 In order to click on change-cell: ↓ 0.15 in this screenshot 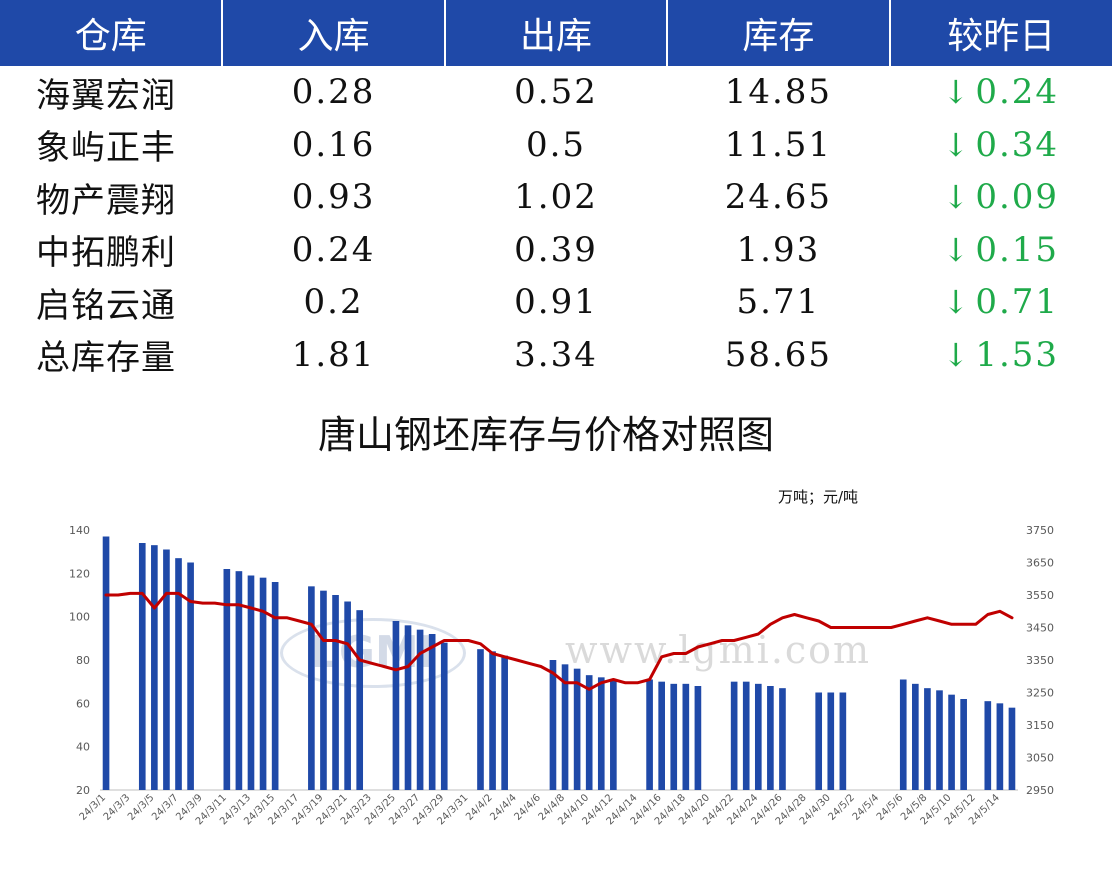, I will do `click(1001, 250)`.